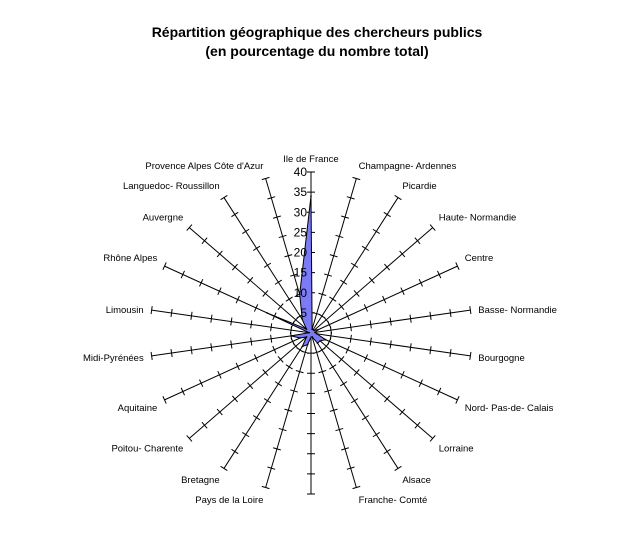 This screenshot has height=554, width=634. Describe the element at coordinates (301, 192) in the screenshot. I see `radial-tick-label: 35` at that location.